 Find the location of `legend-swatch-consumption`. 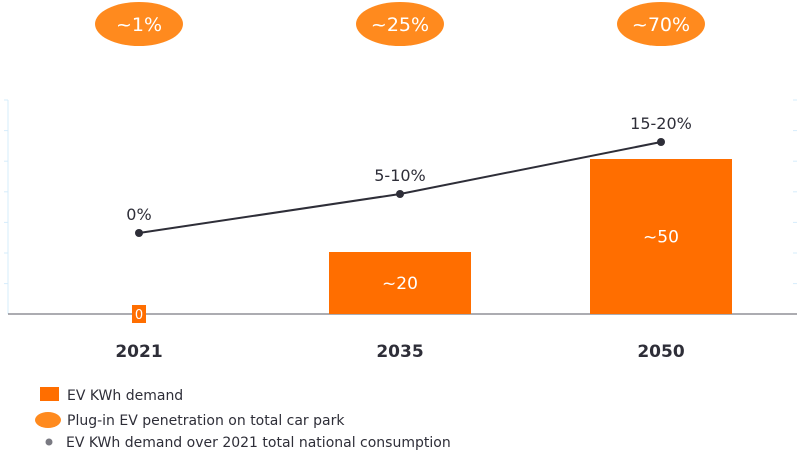

legend-swatch-consumption is located at coordinates (49, 442).